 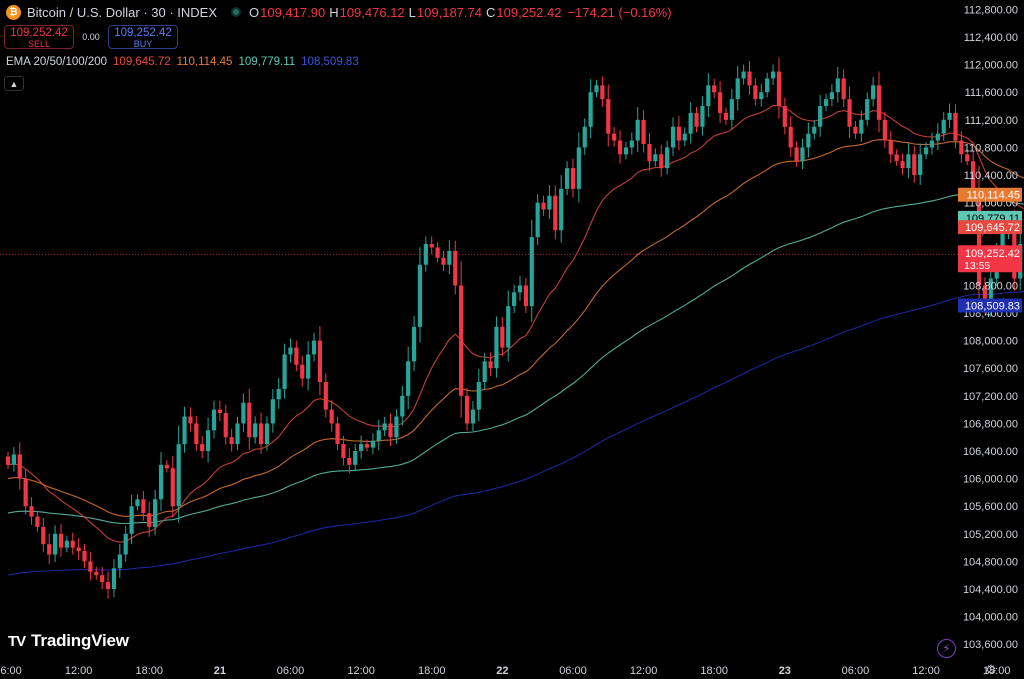 I want to click on axis-countdown-label: 13:55, so click(x=977, y=266).